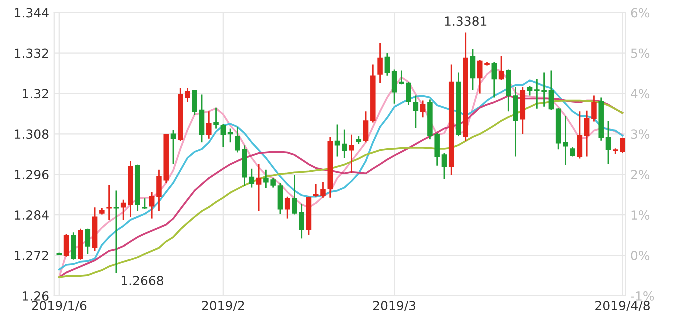 The image size is (680, 320). I want to click on y2-tick-label: -1%, so click(642, 296).